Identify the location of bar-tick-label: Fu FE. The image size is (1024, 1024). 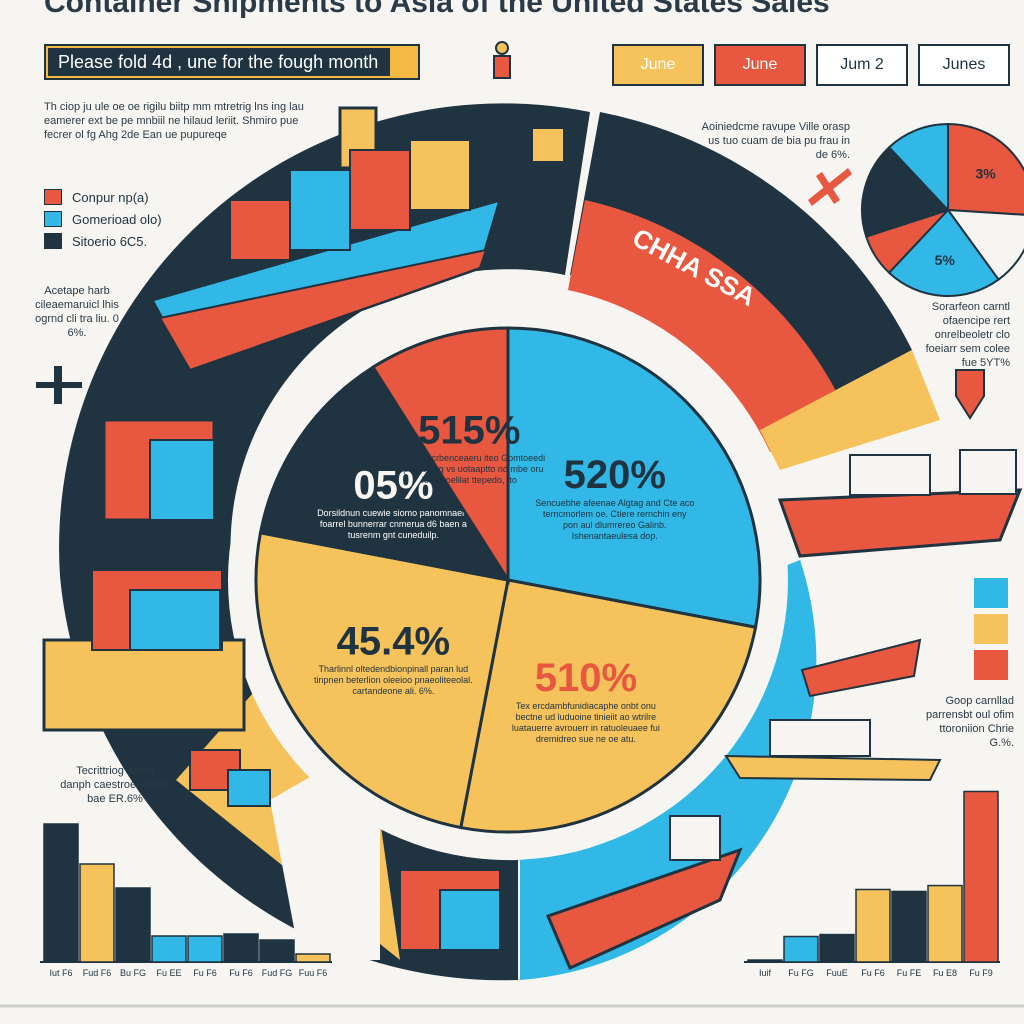
(909, 973).